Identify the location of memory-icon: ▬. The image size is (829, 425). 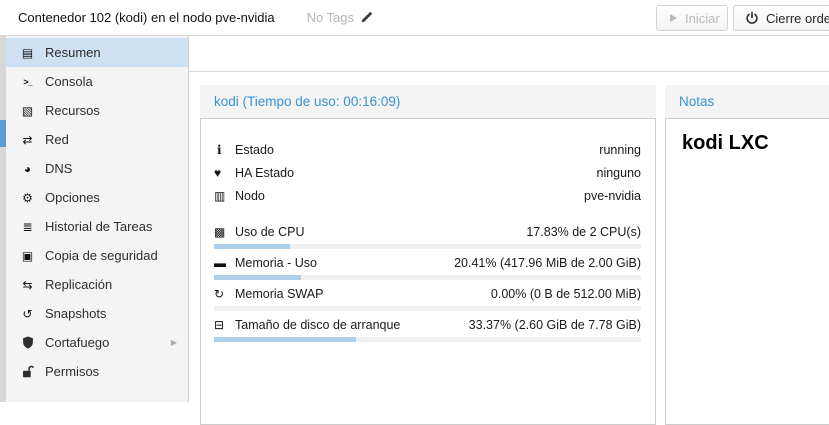
(220, 262).